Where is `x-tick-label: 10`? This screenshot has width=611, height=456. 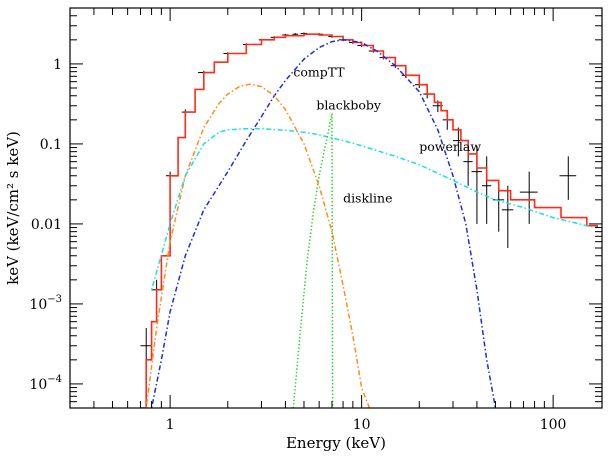
x-tick-label: 10 is located at coordinates (362, 425).